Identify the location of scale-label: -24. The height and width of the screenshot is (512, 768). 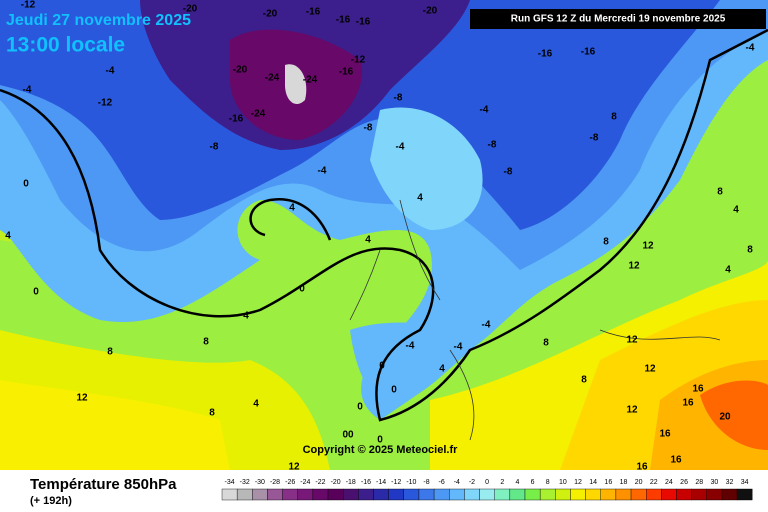
(305, 482).